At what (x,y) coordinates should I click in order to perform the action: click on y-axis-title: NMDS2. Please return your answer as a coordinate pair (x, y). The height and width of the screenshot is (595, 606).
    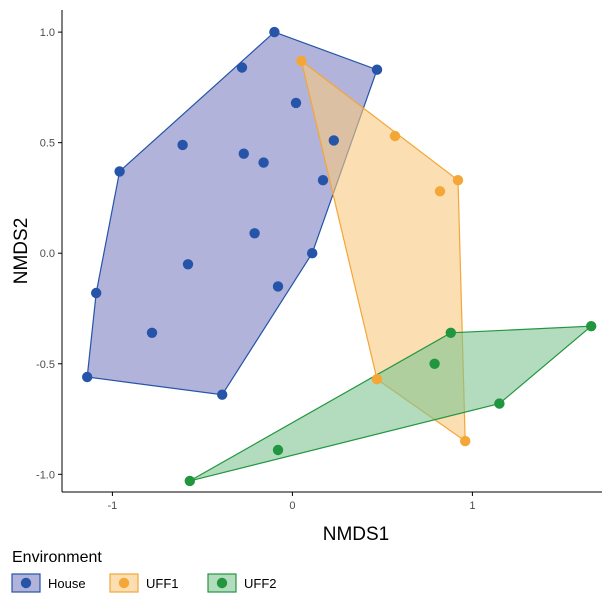
    Looking at the image, I should click on (21, 251).